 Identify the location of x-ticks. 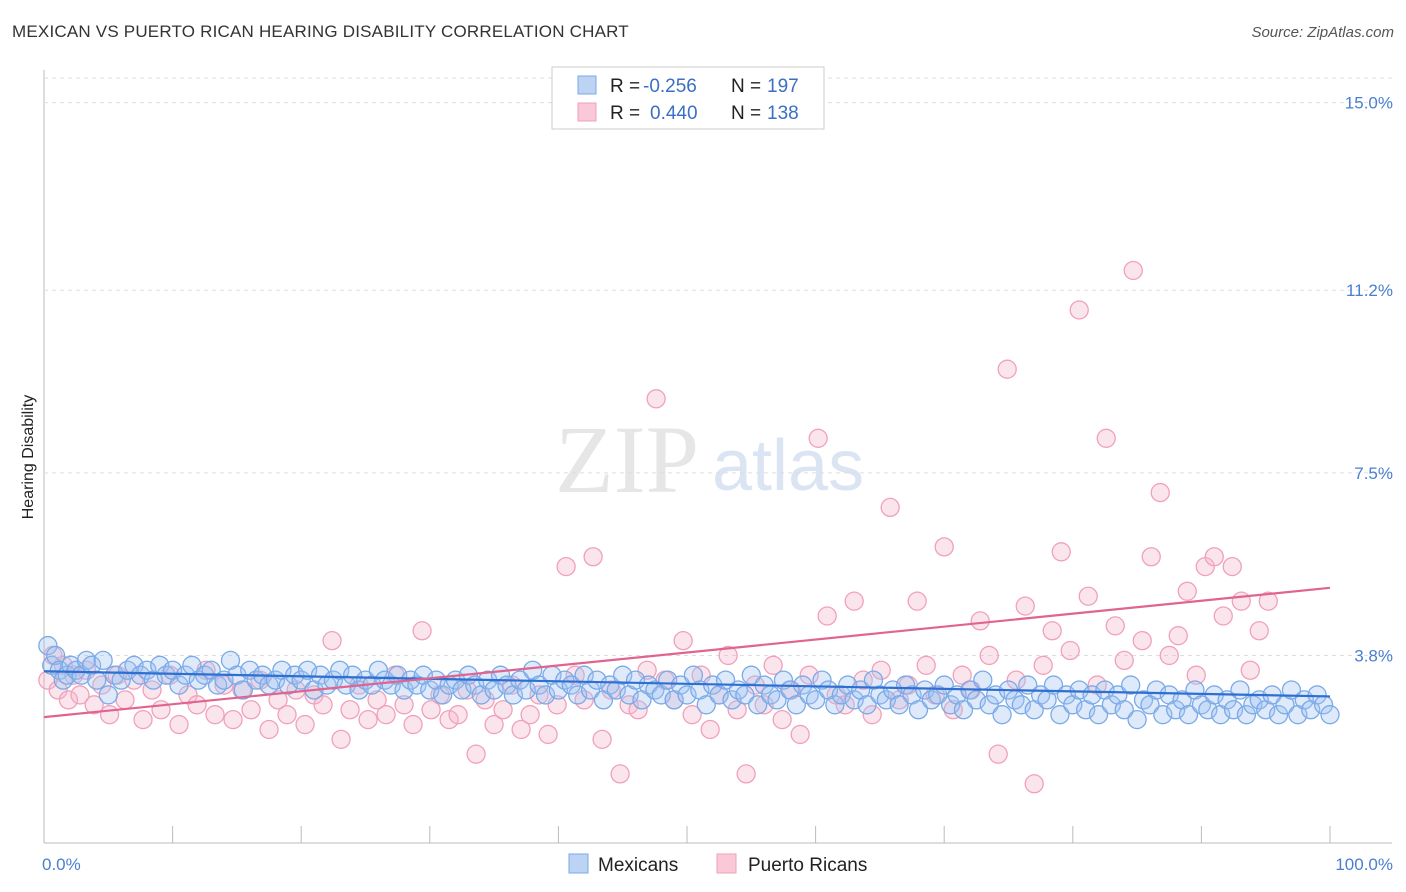
(751, 834).